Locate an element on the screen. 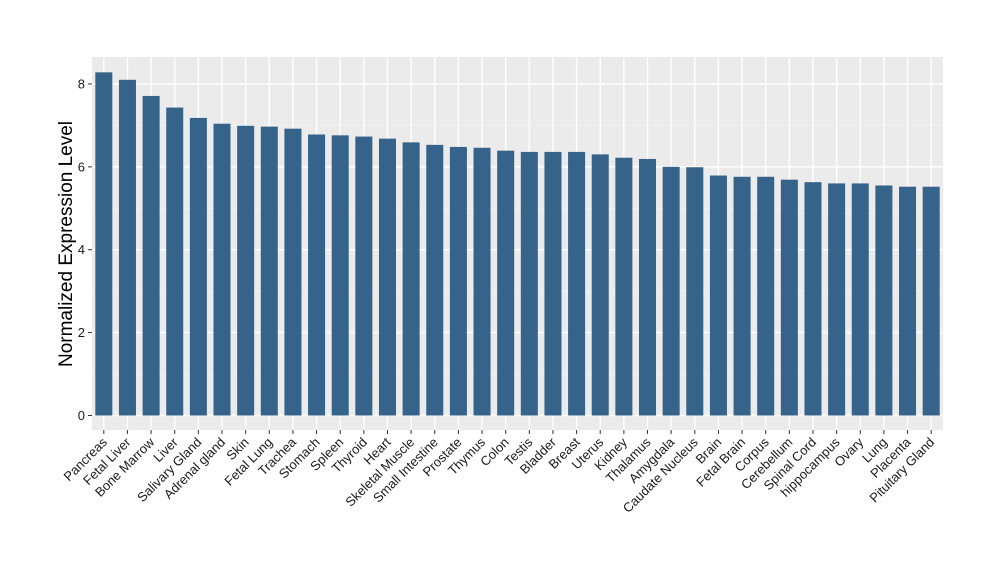 The image size is (1000, 580). bar-liver is located at coordinates (175, 261).